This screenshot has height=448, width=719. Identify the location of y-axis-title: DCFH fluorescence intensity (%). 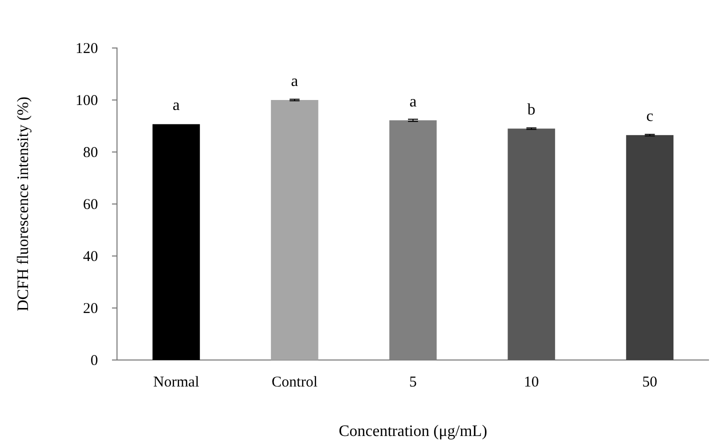
(23, 204).